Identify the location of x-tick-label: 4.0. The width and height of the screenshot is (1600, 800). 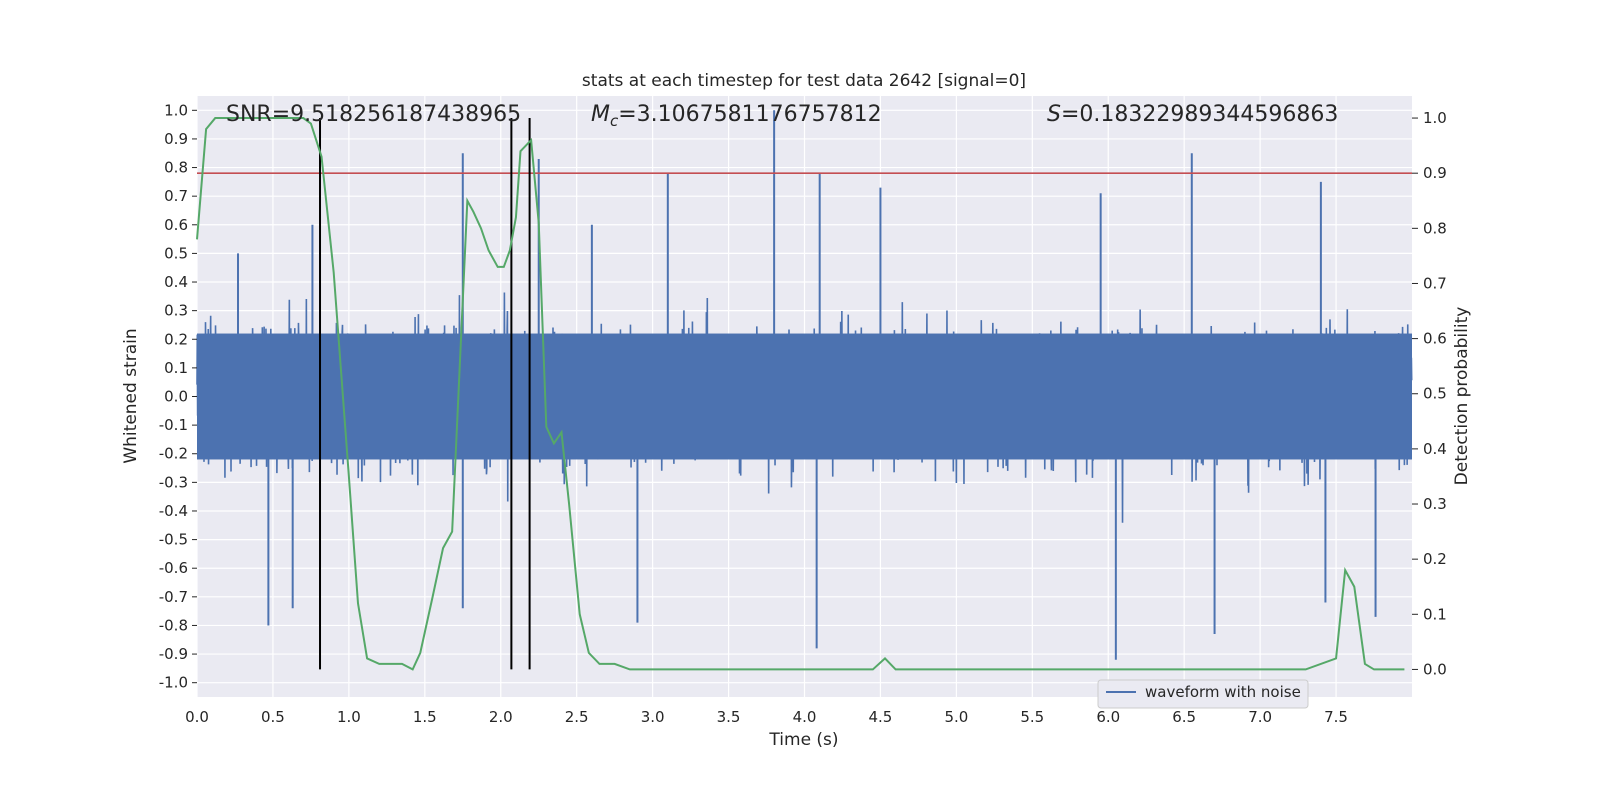
(805, 717).